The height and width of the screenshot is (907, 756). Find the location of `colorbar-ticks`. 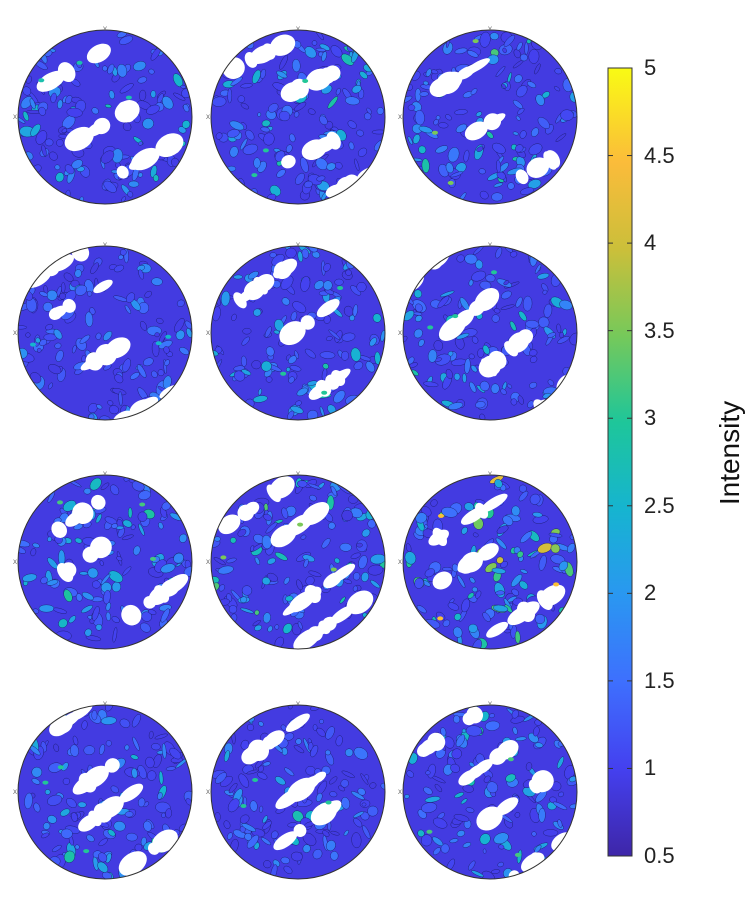

colorbar-ticks is located at coordinates (620, 462).